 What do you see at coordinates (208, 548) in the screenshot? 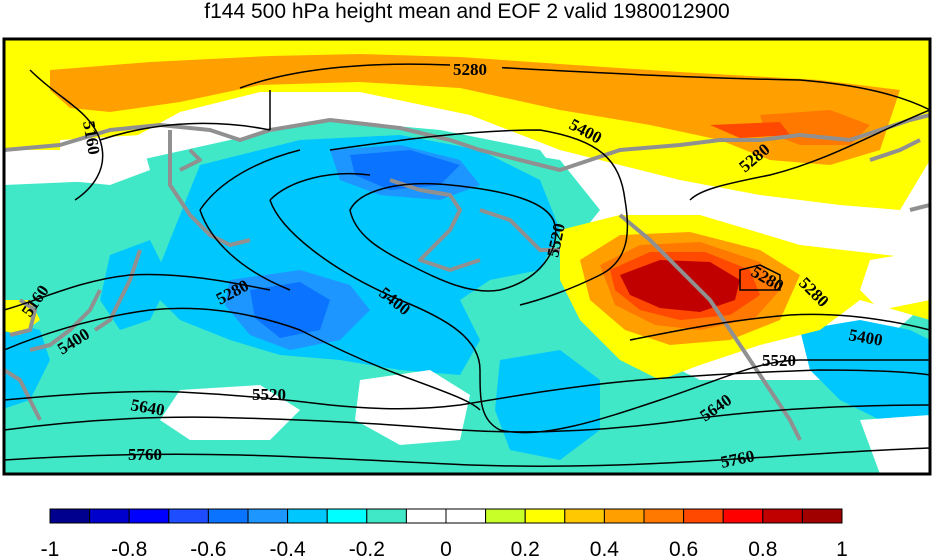
I see `colorbar-tick-label: -0.6` at bounding box center [208, 548].